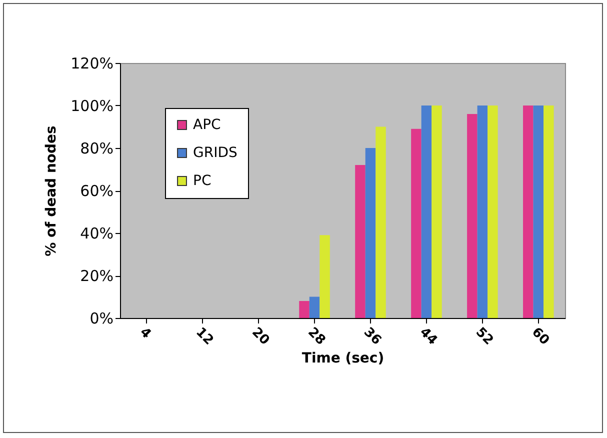 Image resolution: width=607 pixels, height=438 pixels. What do you see at coordinates (372, 336) in the screenshot?
I see `x-tick-label: 36` at bounding box center [372, 336].